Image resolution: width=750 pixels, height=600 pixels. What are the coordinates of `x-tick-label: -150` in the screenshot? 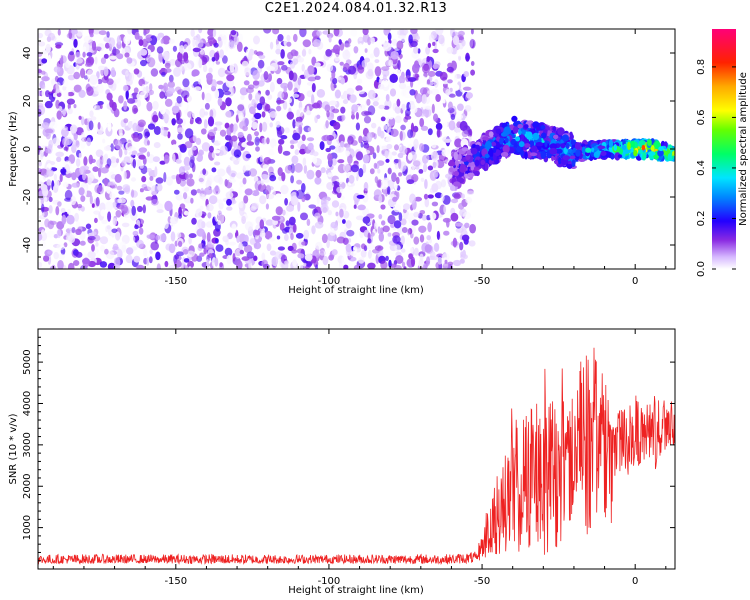 It's located at (175, 581).